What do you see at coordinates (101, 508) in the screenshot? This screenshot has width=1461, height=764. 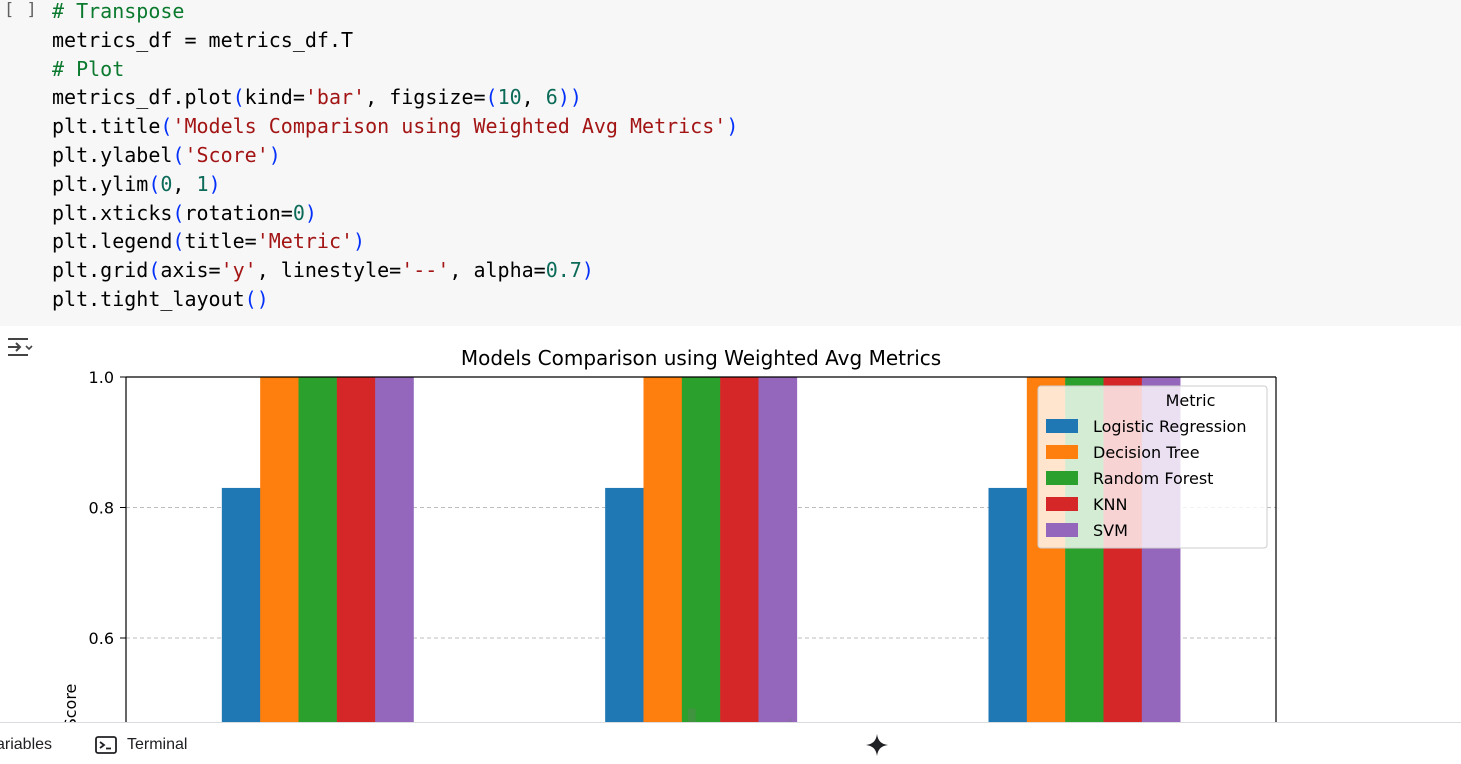 I see `y-tick-label: 0.8` at bounding box center [101, 508].